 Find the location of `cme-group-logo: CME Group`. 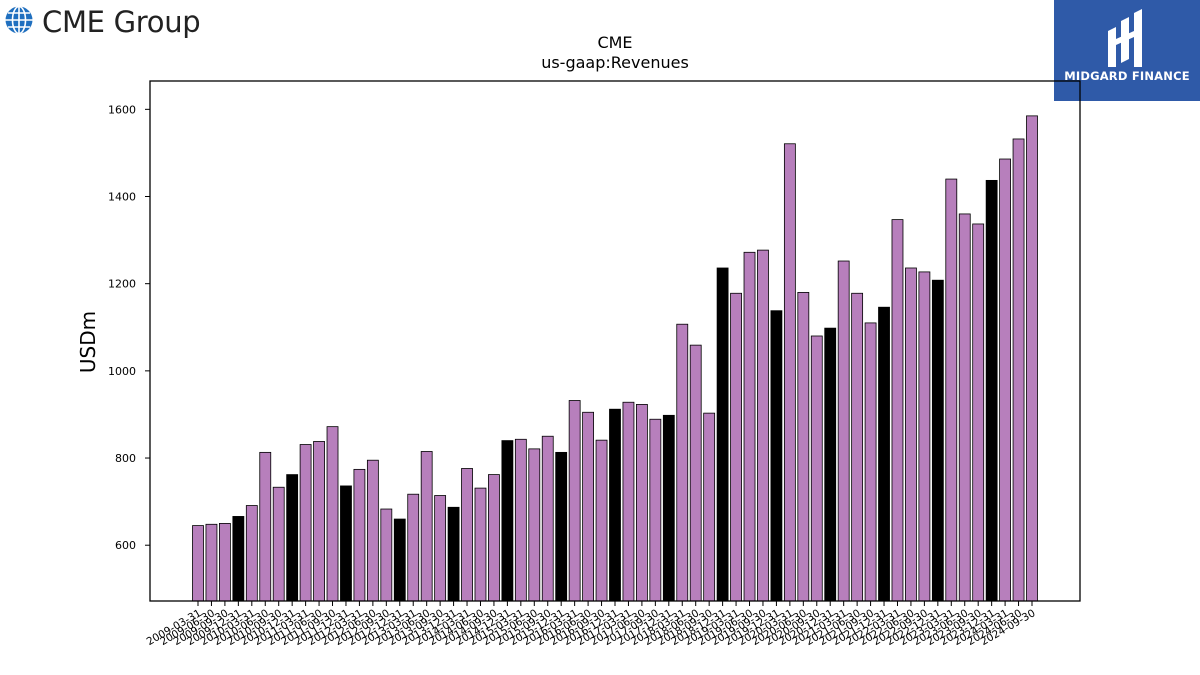

cme-group-logo: CME Group is located at coordinates (109, 21).